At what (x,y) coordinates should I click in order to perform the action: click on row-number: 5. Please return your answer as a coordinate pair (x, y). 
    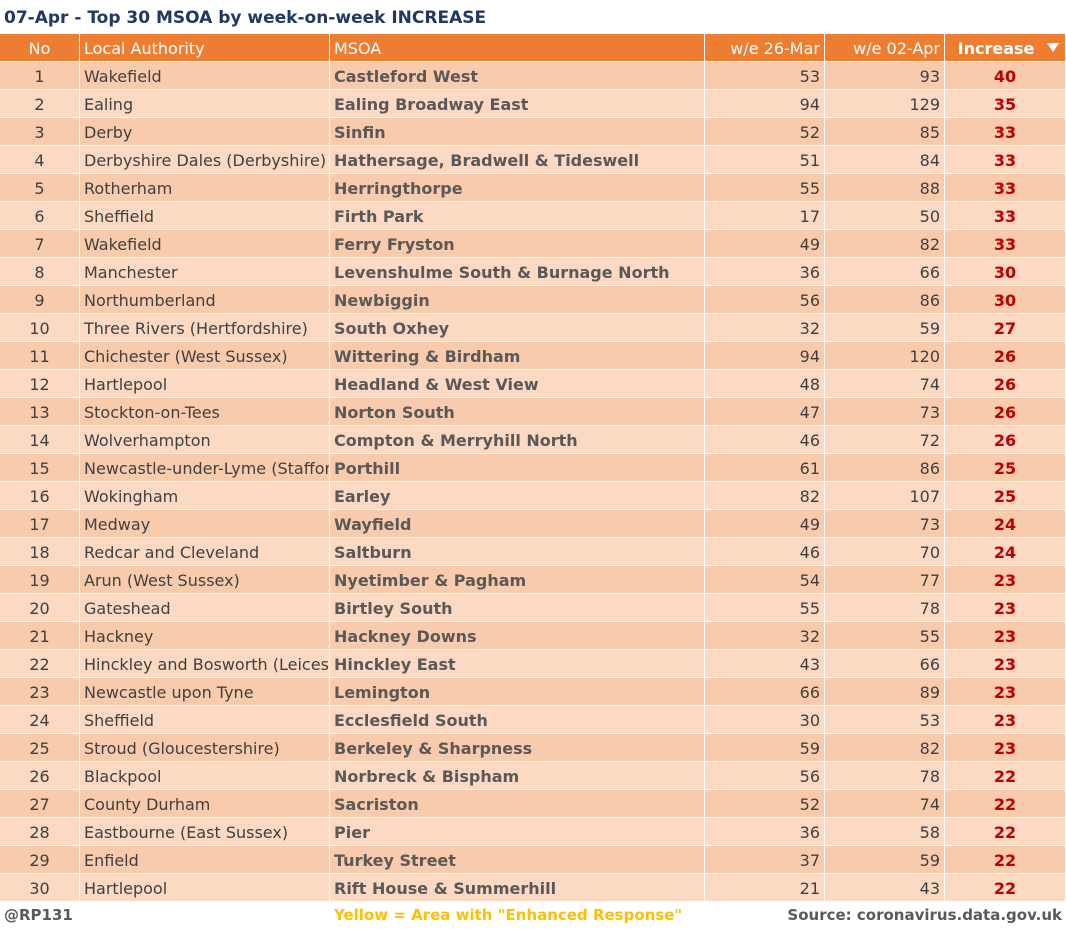
    Looking at the image, I should click on (40, 188).